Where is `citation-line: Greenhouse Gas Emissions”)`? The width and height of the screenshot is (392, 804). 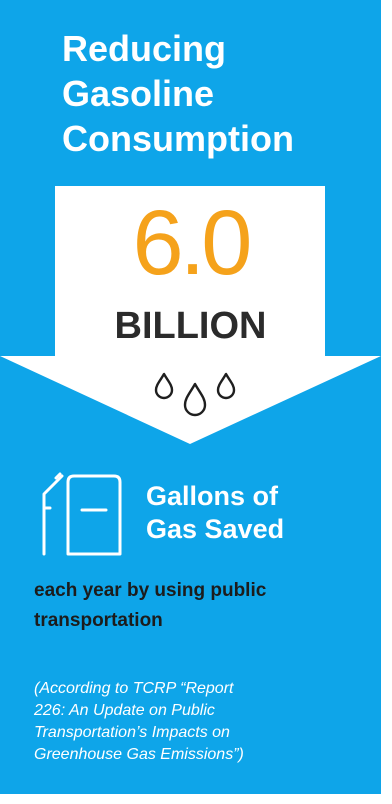
citation-line: Greenhouse Gas Emissions”) is located at coordinates (139, 754).